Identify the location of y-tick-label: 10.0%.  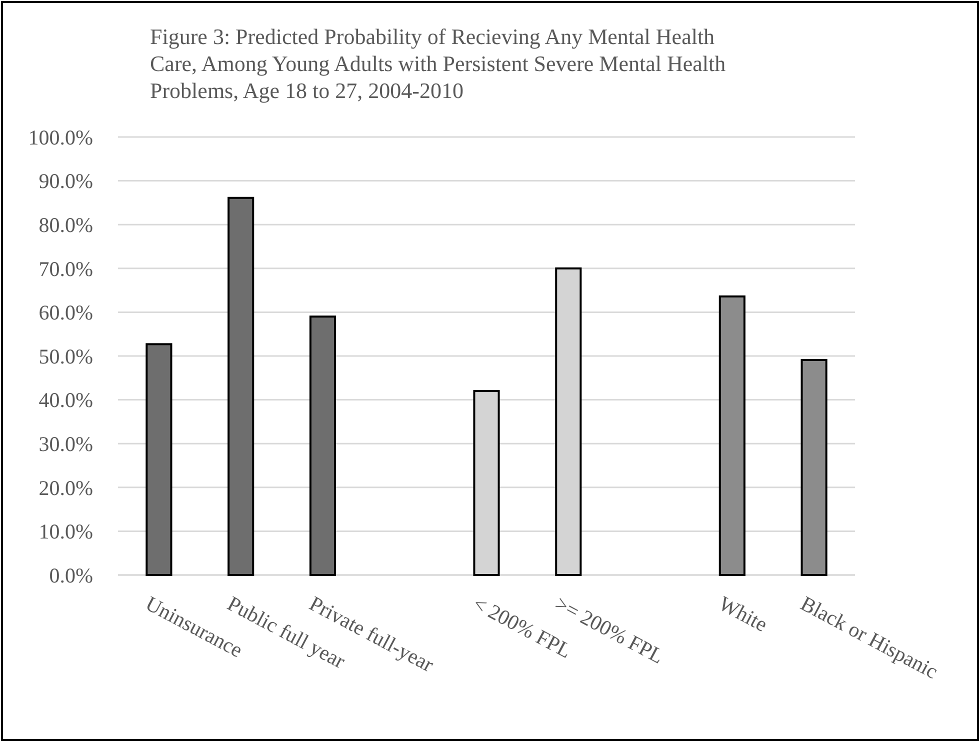
(65, 532).